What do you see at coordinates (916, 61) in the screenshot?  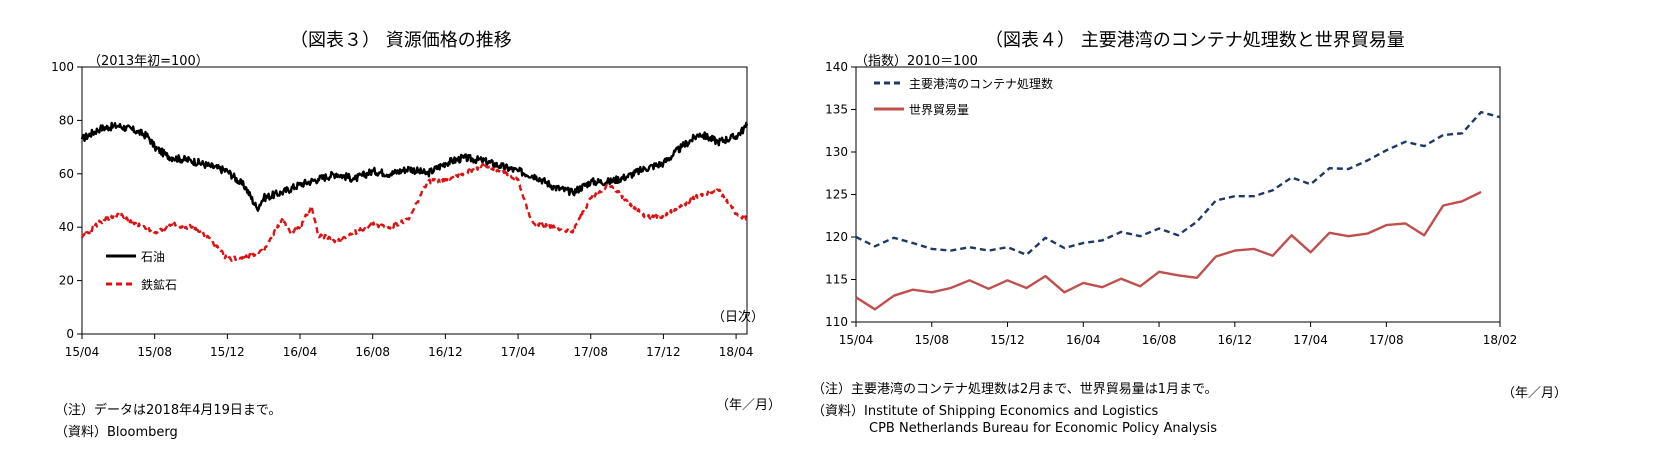 I see `y-axis-unit-label: （指数）2010＝100` at bounding box center [916, 61].